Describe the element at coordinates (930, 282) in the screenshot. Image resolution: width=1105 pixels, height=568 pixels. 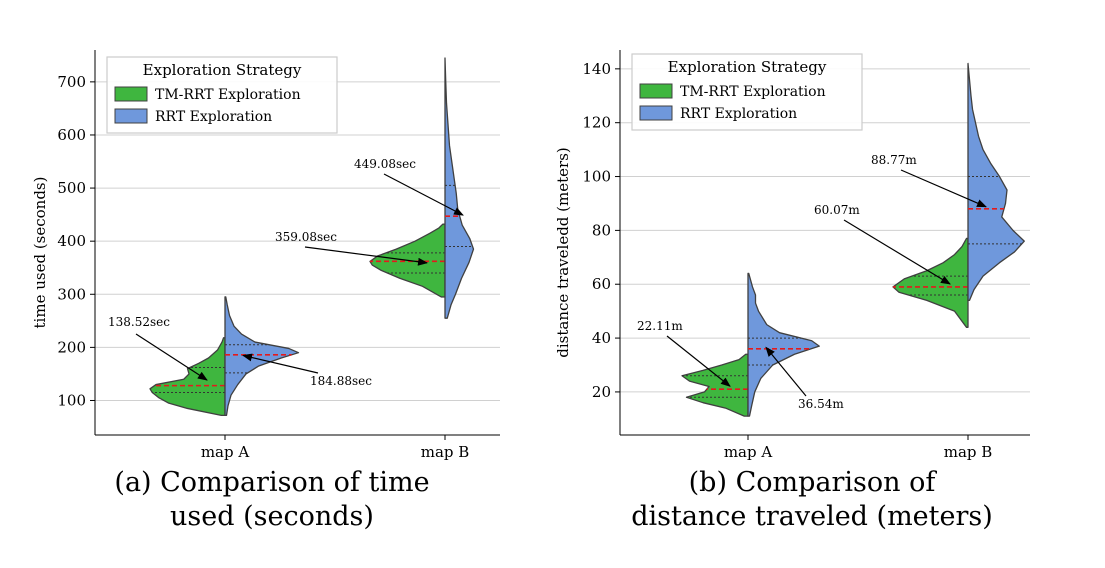
I see `violin-tmrrt-map-b` at that location.